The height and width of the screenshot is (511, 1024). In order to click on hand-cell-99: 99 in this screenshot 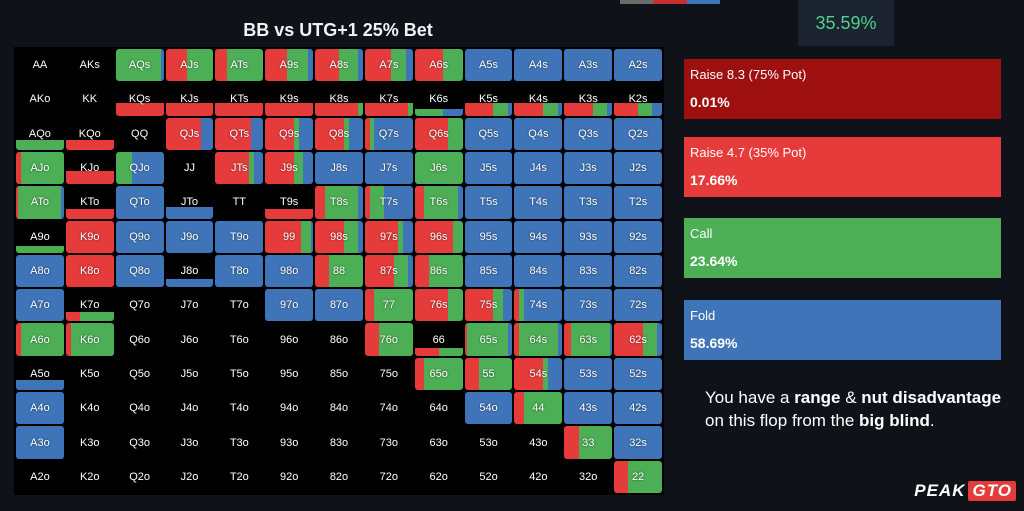, I will do `click(289, 236)`.